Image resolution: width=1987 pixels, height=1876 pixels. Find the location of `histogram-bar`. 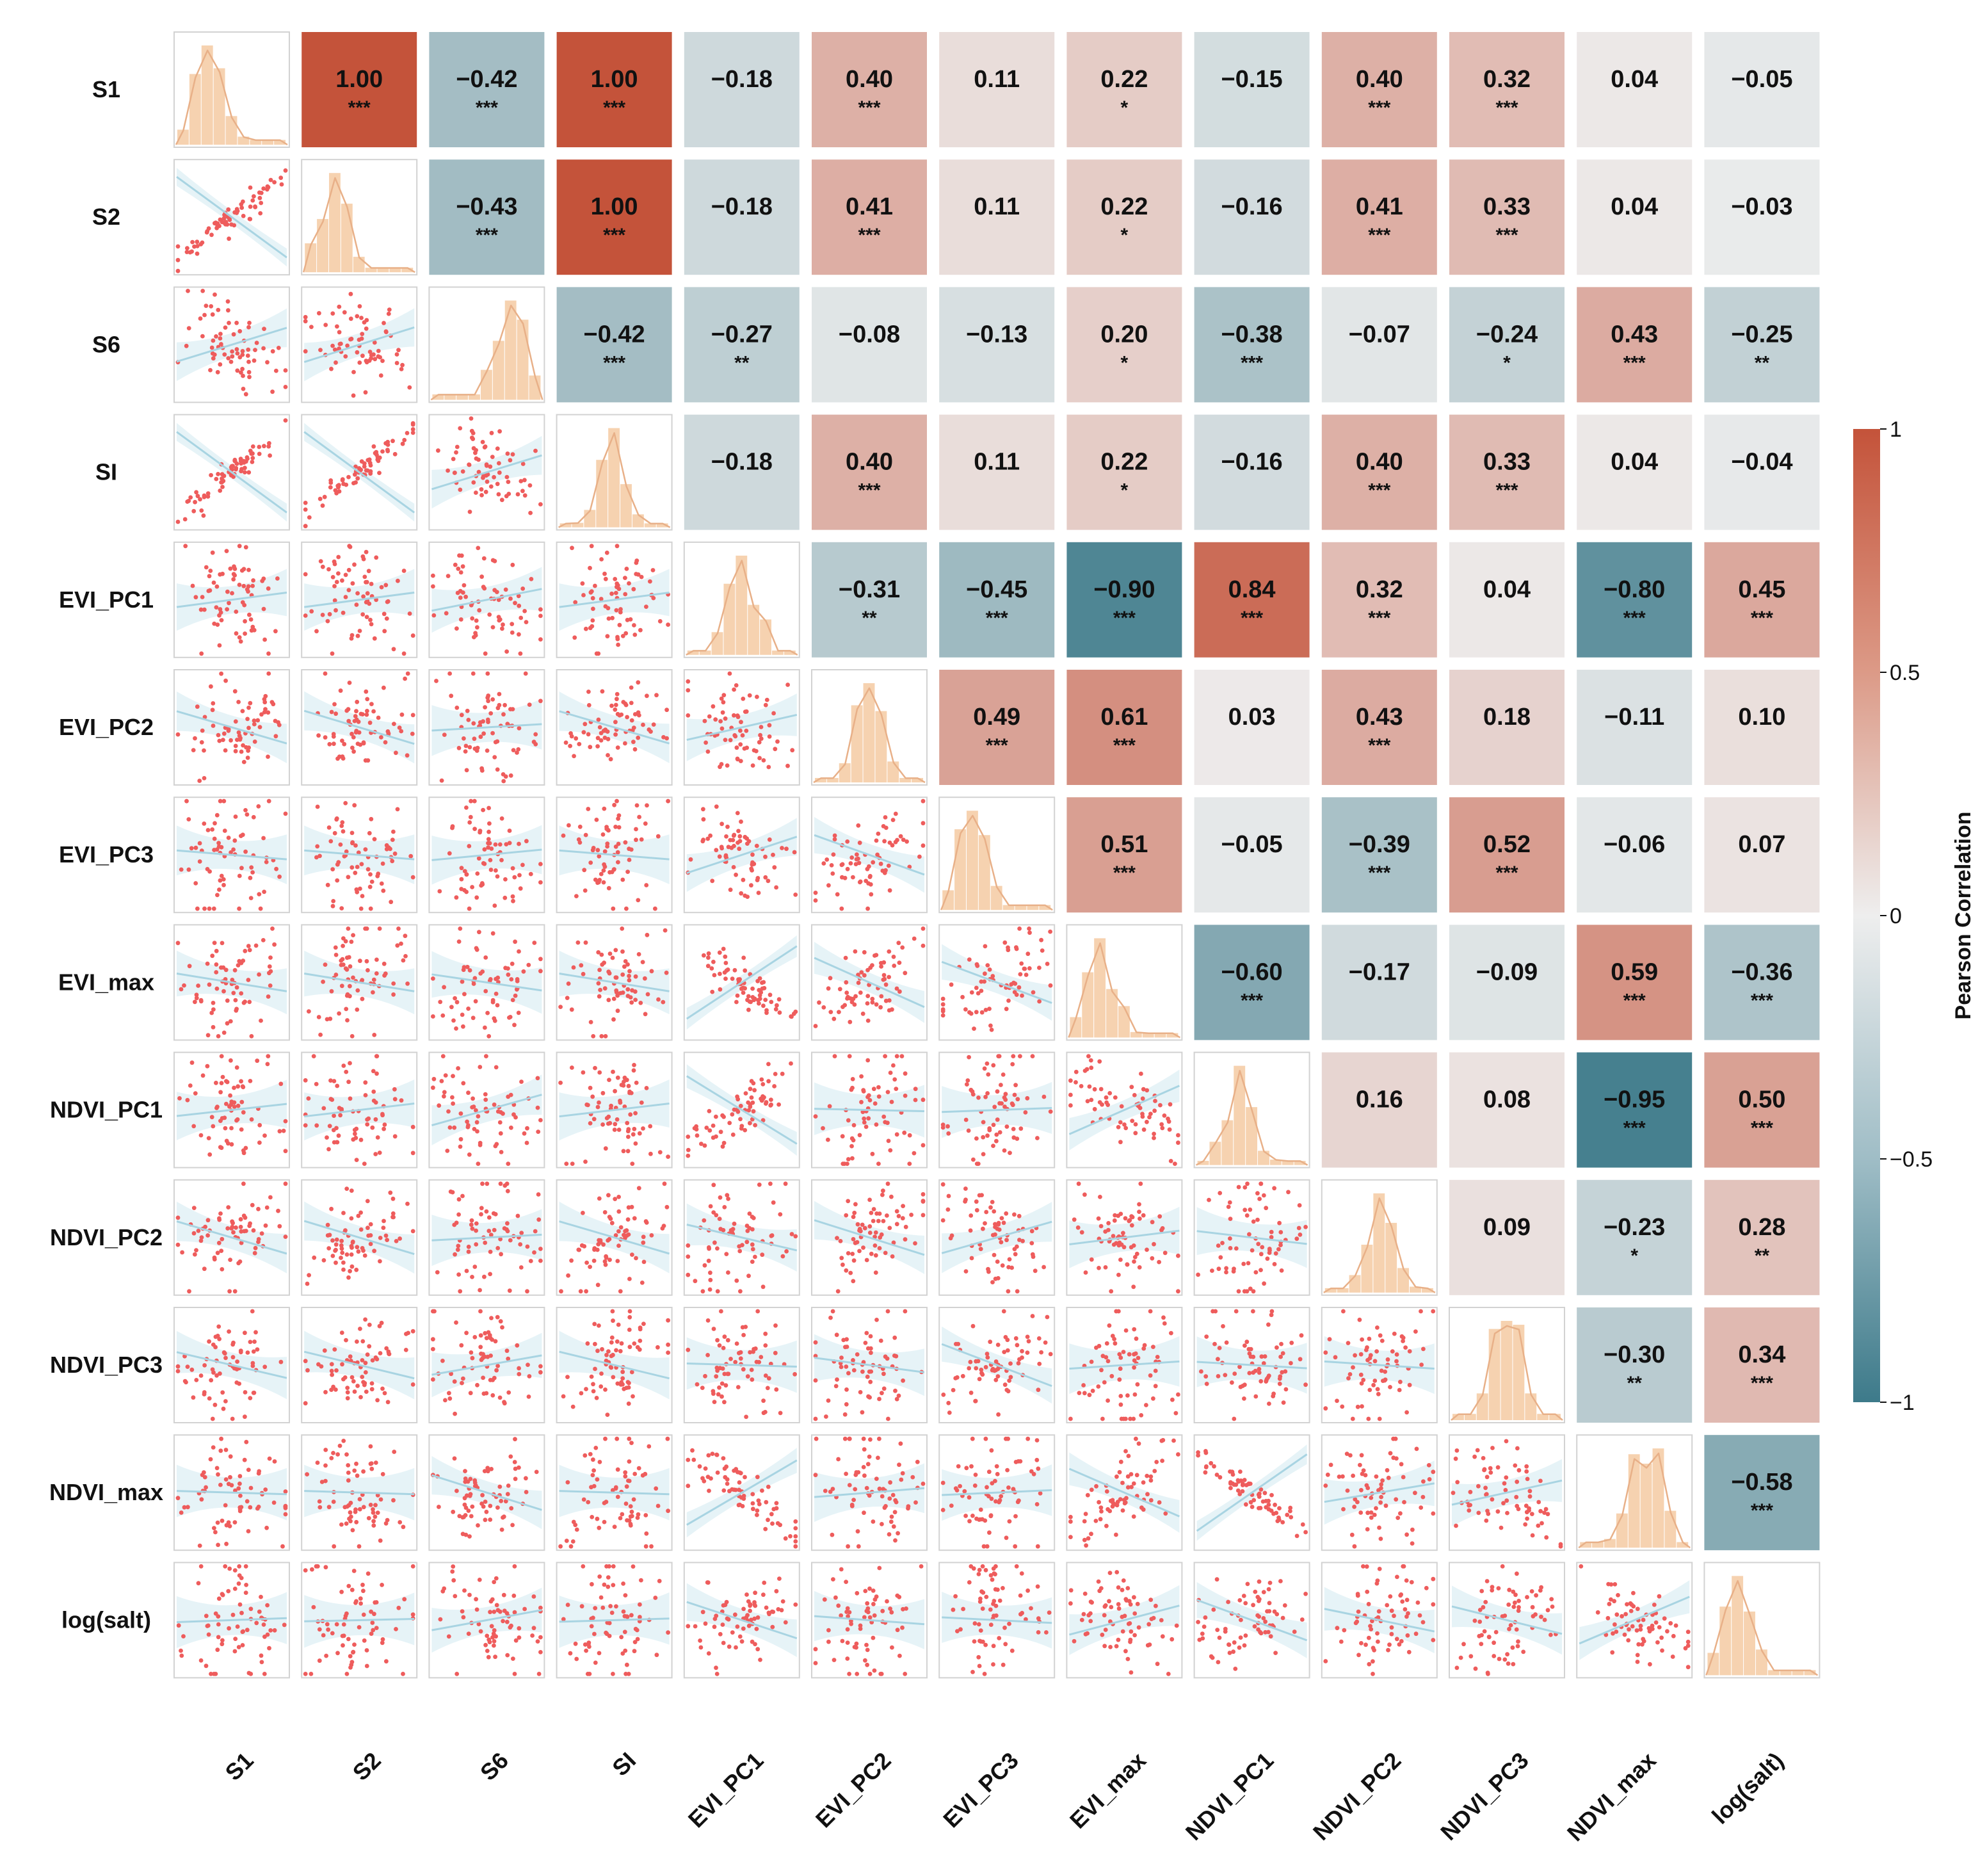

histogram-bar is located at coordinates (407, 270).